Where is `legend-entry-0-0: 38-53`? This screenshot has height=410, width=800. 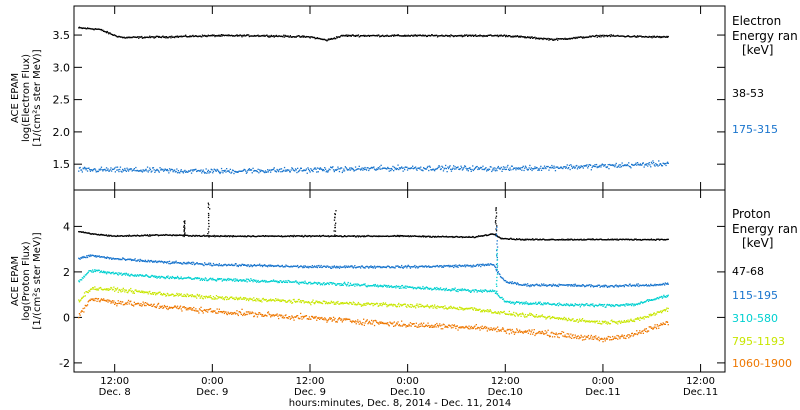
legend-entry-0-0: 38-53 is located at coordinates (748, 93).